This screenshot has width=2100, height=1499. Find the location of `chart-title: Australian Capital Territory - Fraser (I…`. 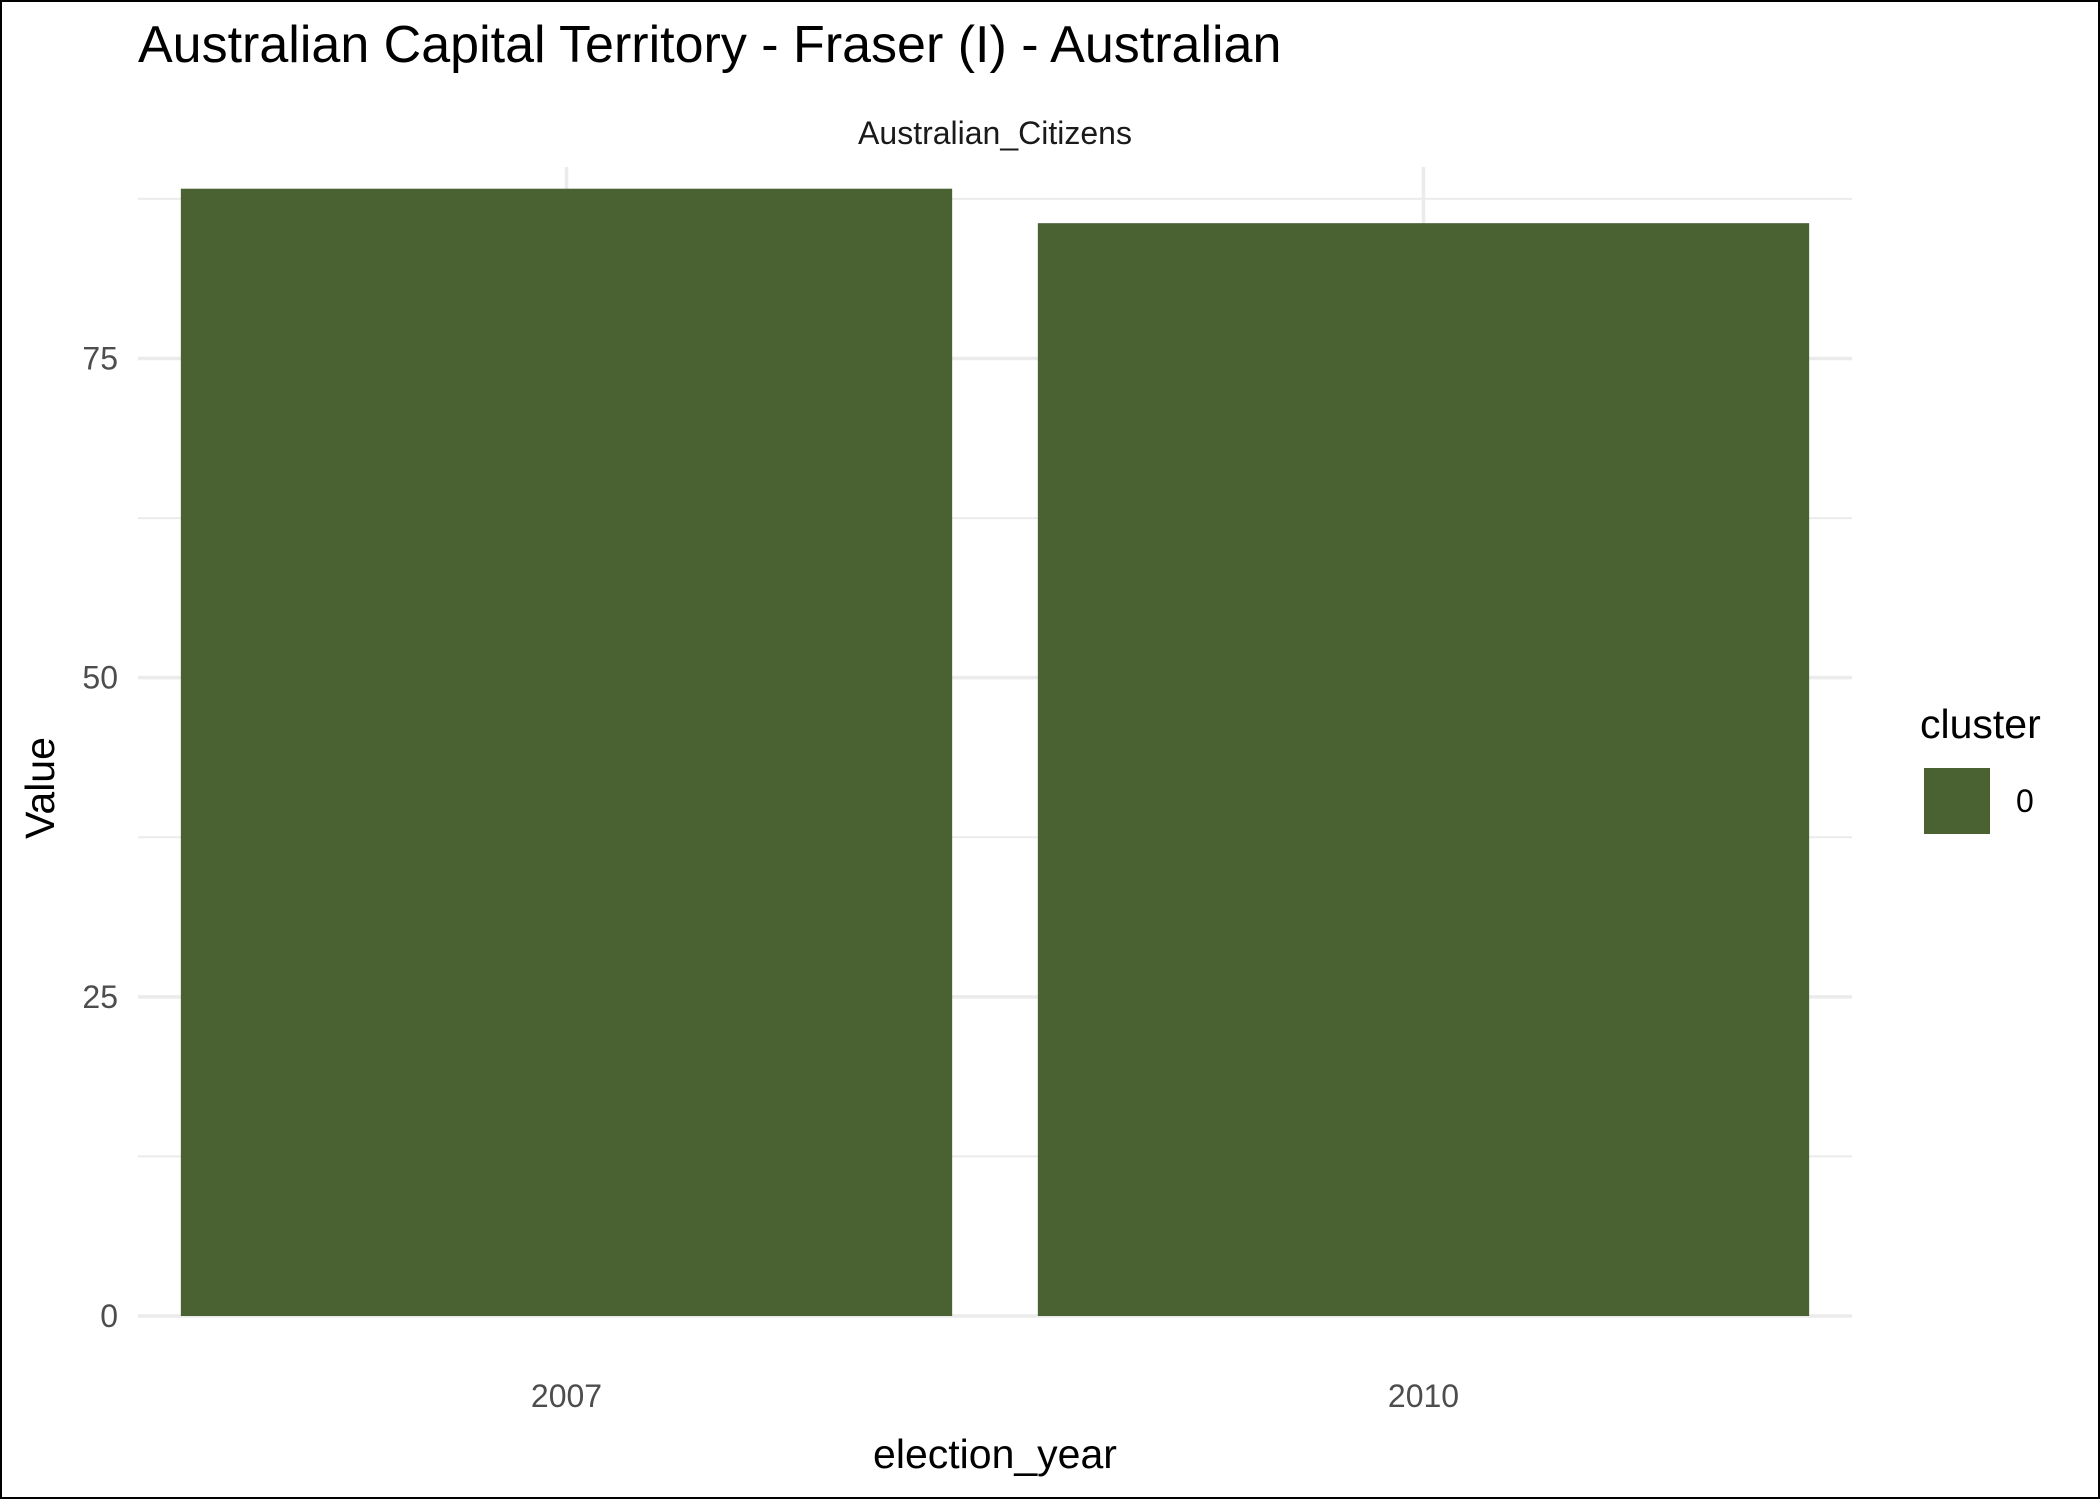

chart-title: Australian Capital Territory - Fraser (I… is located at coordinates (709, 45).